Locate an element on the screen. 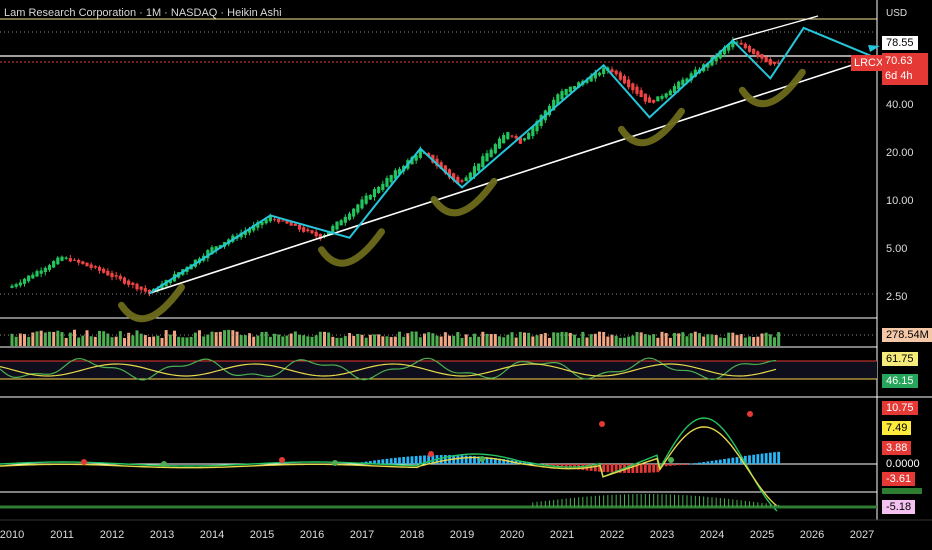  time-tick-label: 2020 is located at coordinates (512, 535).